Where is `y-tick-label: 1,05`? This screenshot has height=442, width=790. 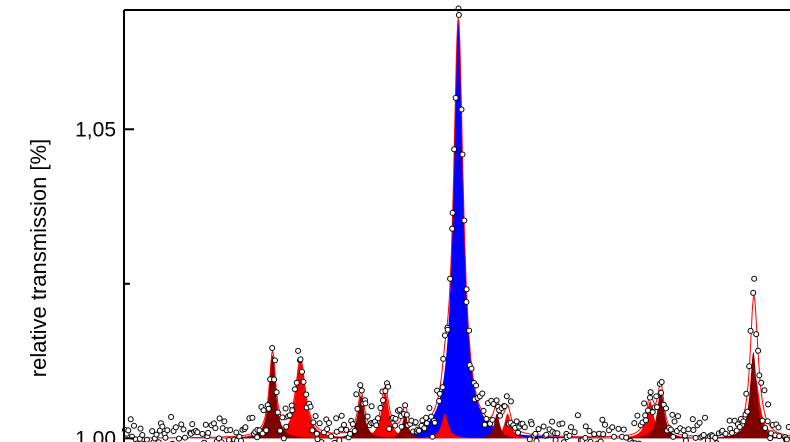
y-tick-label: 1,05 is located at coordinates (95, 129).